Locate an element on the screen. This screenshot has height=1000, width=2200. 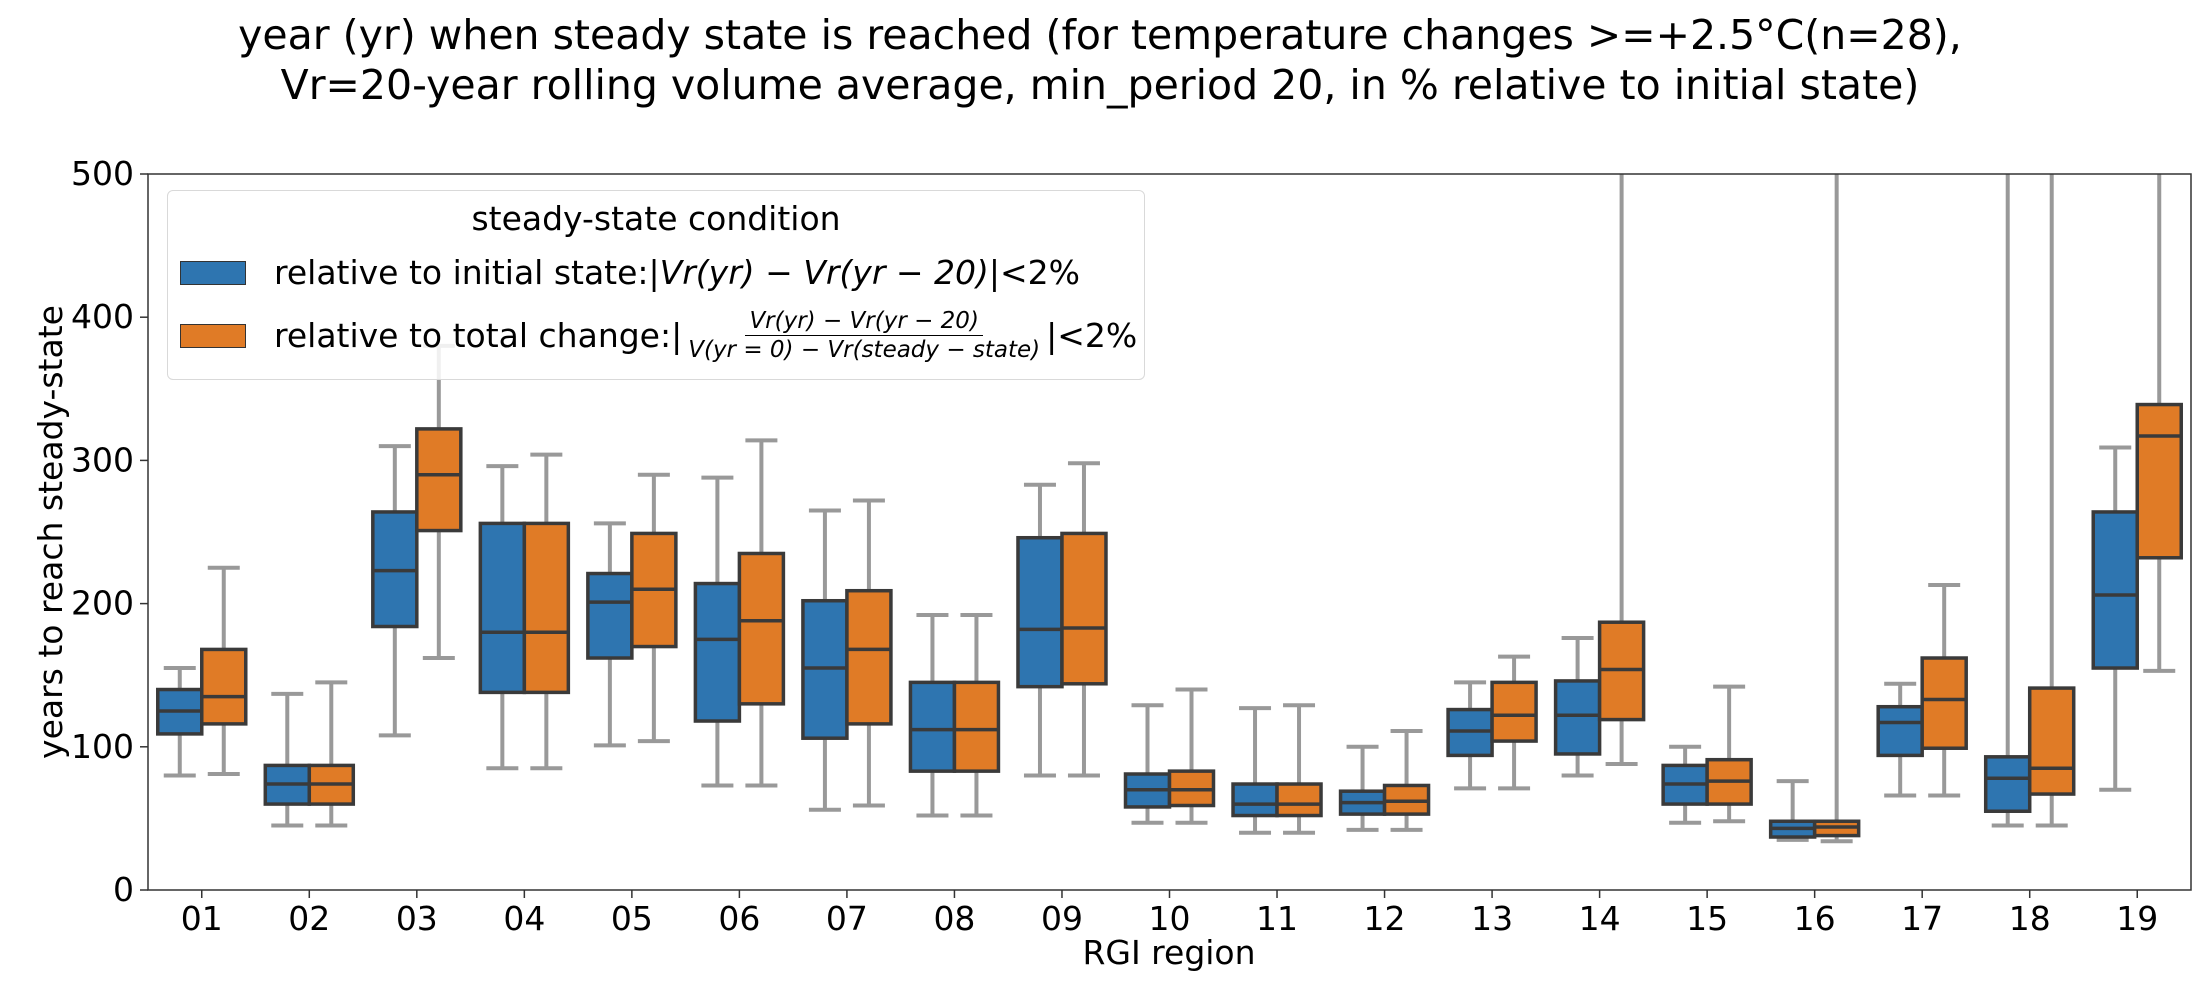
legend-bar-left: | is located at coordinates (677, 335).